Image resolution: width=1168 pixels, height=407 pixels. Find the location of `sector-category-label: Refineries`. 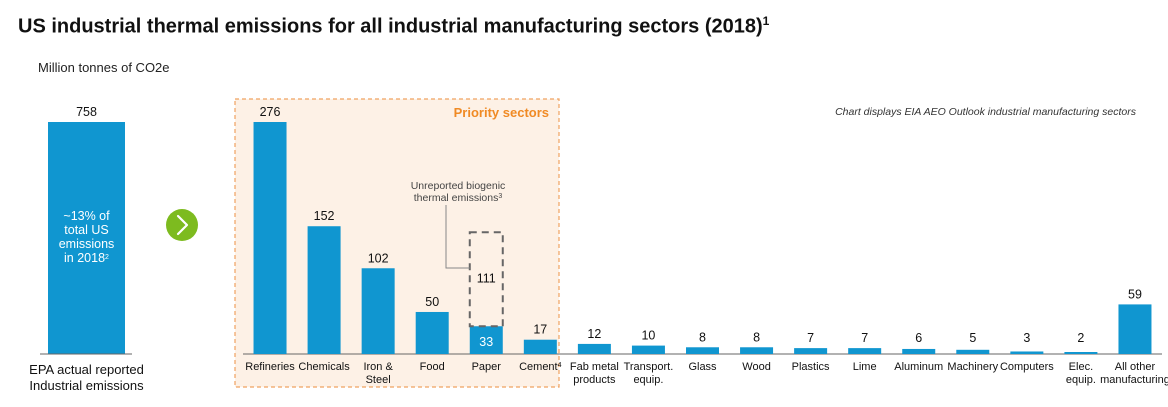

sector-category-label: Refineries is located at coordinates (270, 367).